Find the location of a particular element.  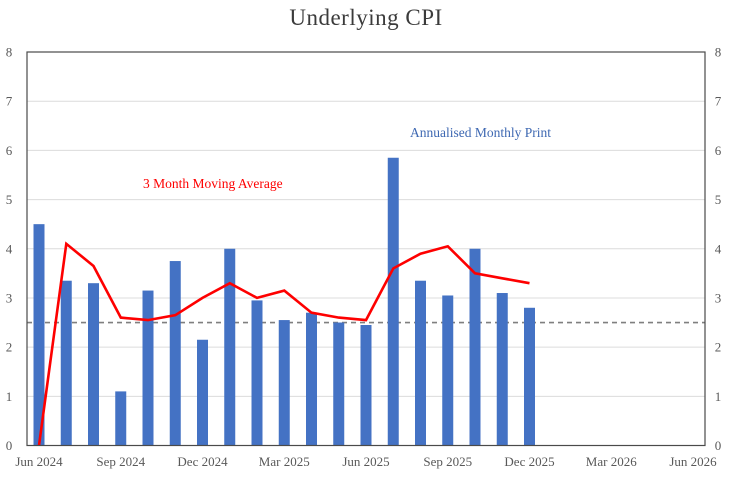

y-tick-label-right: 2 is located at coordinates (718, 347).